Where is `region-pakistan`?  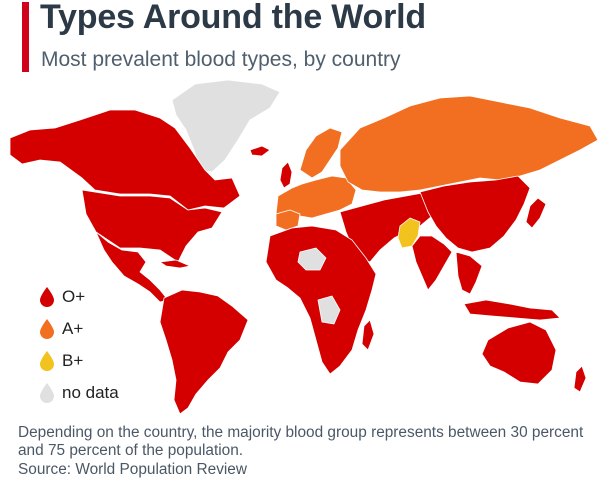 region-pakistan is located at coordinates (409, 233).